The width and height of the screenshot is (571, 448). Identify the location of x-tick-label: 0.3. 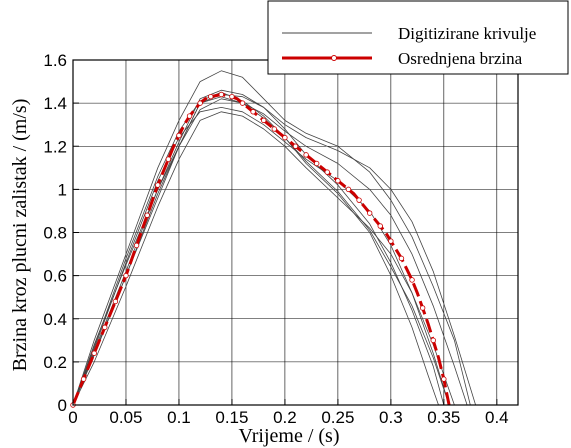
(391, 417).